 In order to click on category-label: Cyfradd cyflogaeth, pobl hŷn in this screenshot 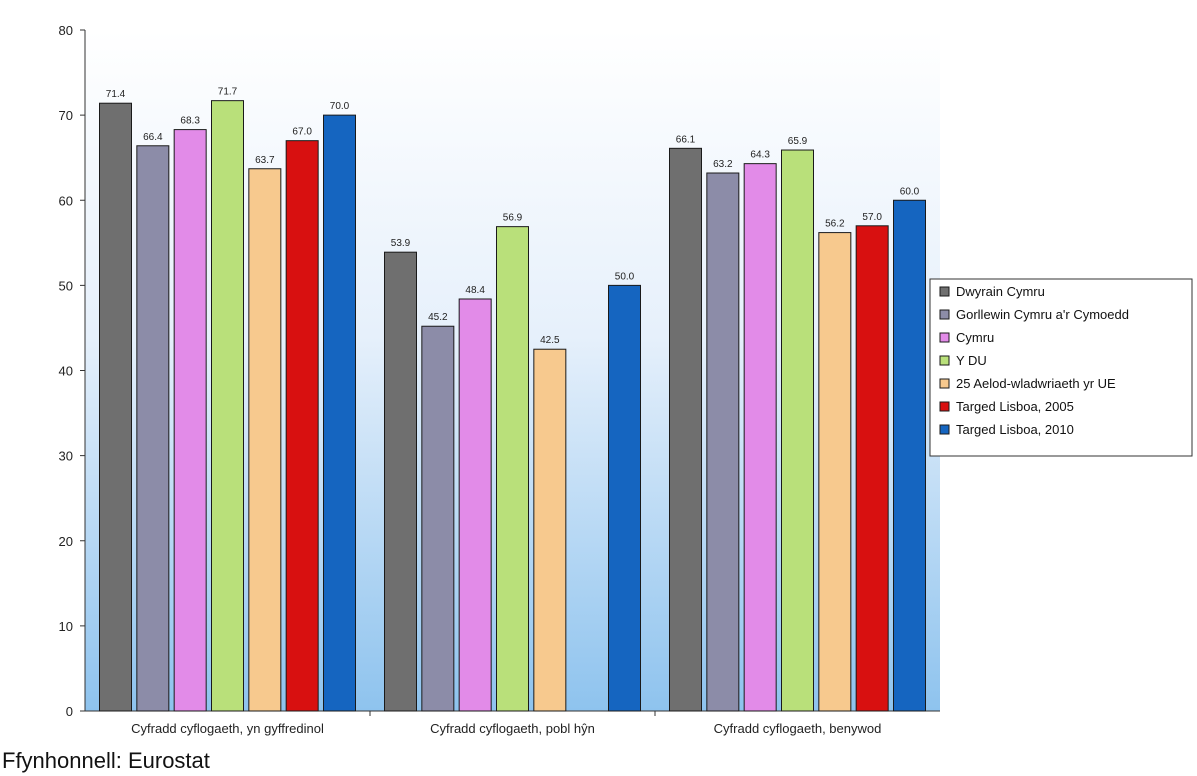, I will do `click(512, 728)`.